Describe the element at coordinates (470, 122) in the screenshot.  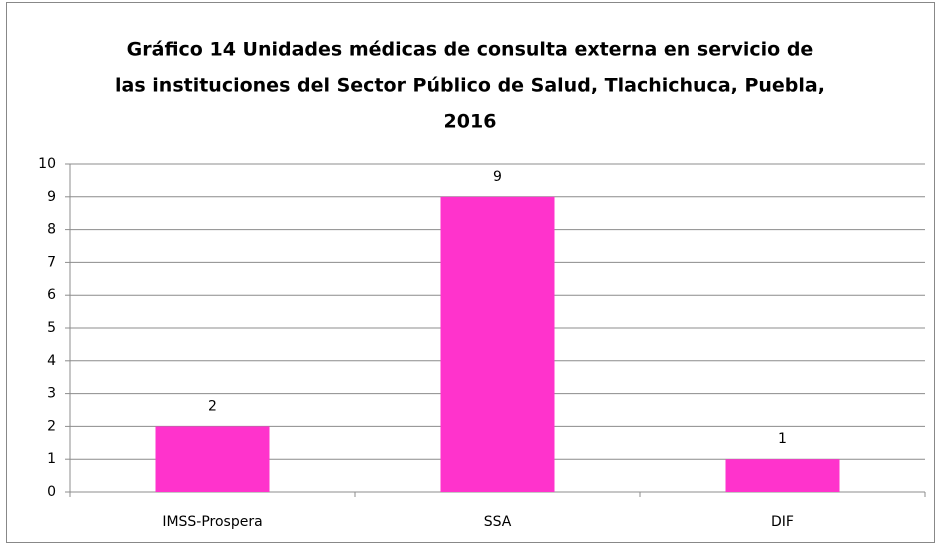
I see `chart-title: 2016` at that location.